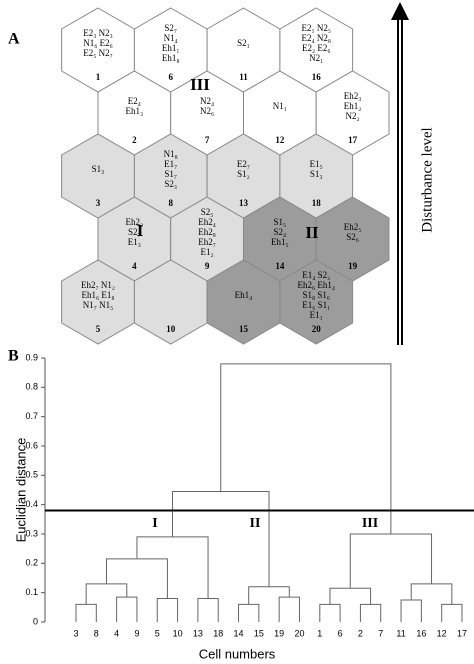 Image resolution: width=474 pixels, height=664 pixels. I want to click on cell-species: Eh1₃, so click(135, 111).